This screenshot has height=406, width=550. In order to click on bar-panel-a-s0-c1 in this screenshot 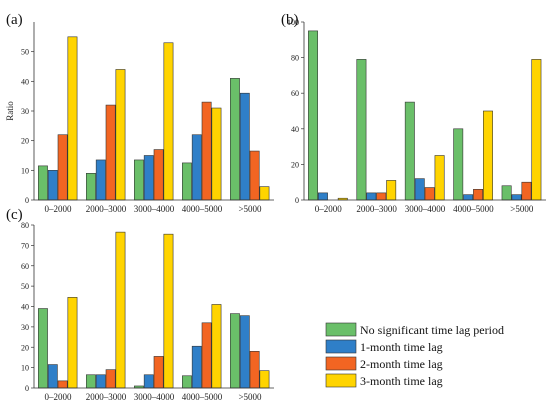, I will do `click(91, 187)`.